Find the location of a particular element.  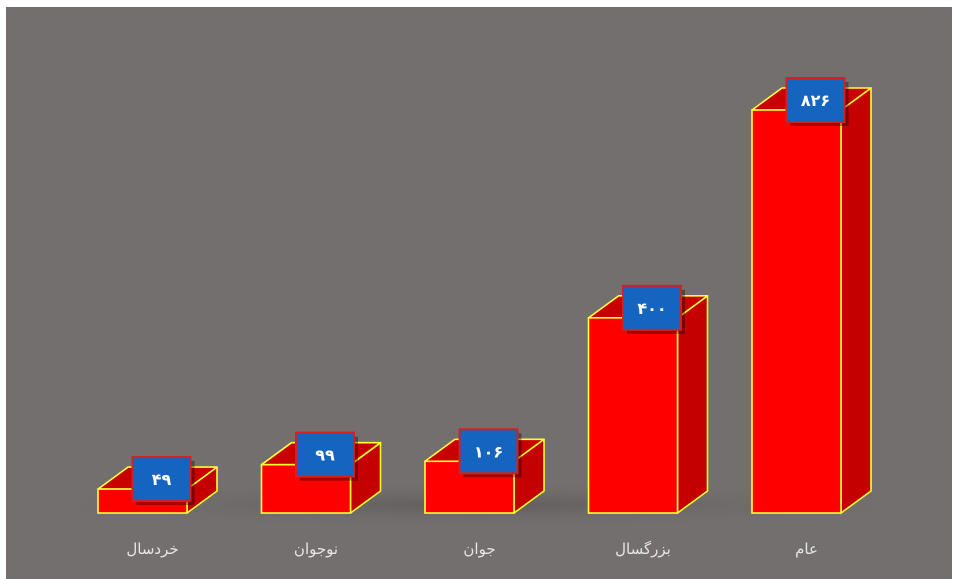

data-label-text: ۹۹ is located at coordinates (325, 455).